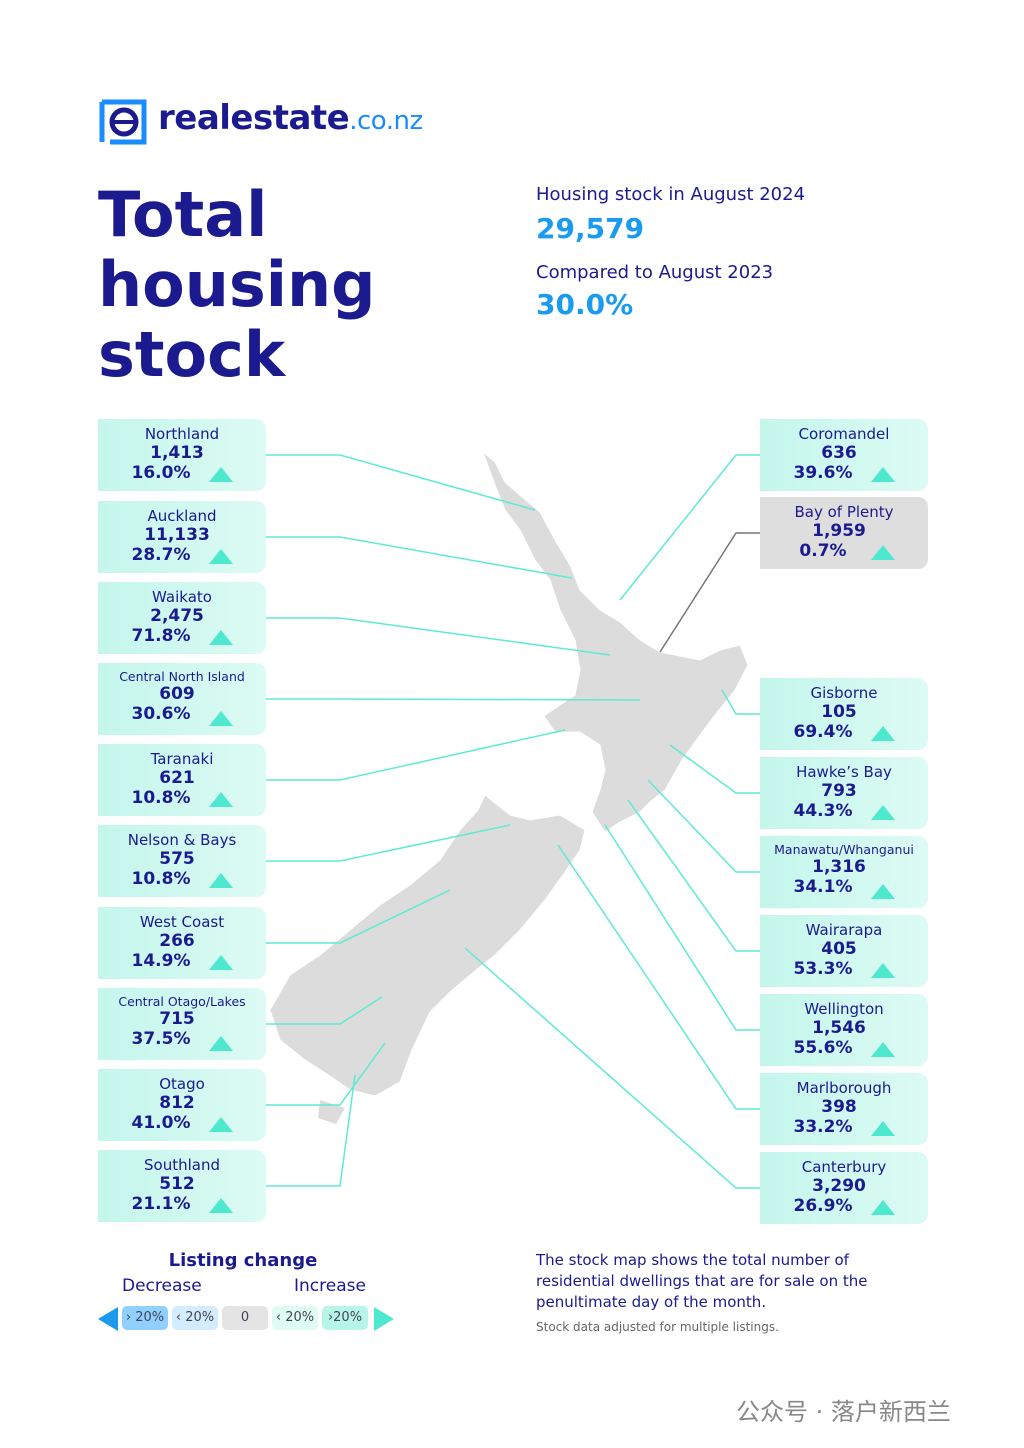 This screenshot has height=1448, width=1024. Describe the element at coordinates (823, 887) in the screenshot. I see `region-change: 34.1%` at that location.